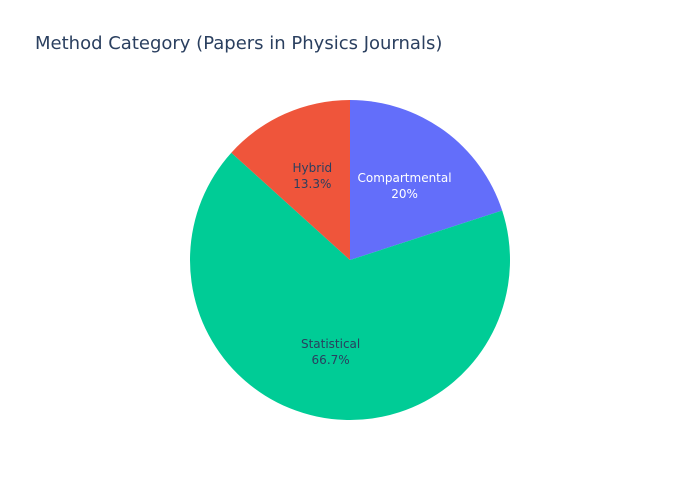 The width and height of the screenshot is (700, 500). What do you see at coordinates (290, 180) in the screenshot?
I see `pie-slice-hybrid` at bounding box center [290, 180].